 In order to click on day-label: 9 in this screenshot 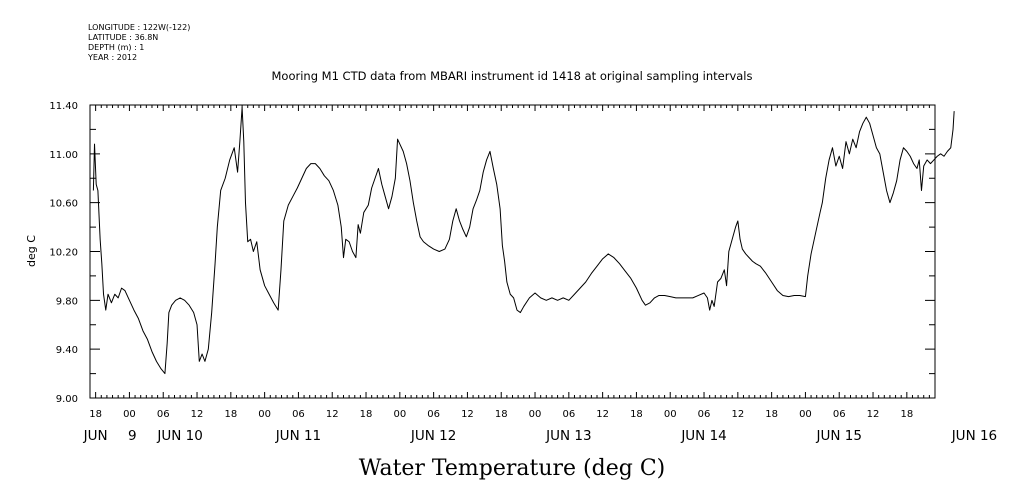, I will do `click(132, 436)`.